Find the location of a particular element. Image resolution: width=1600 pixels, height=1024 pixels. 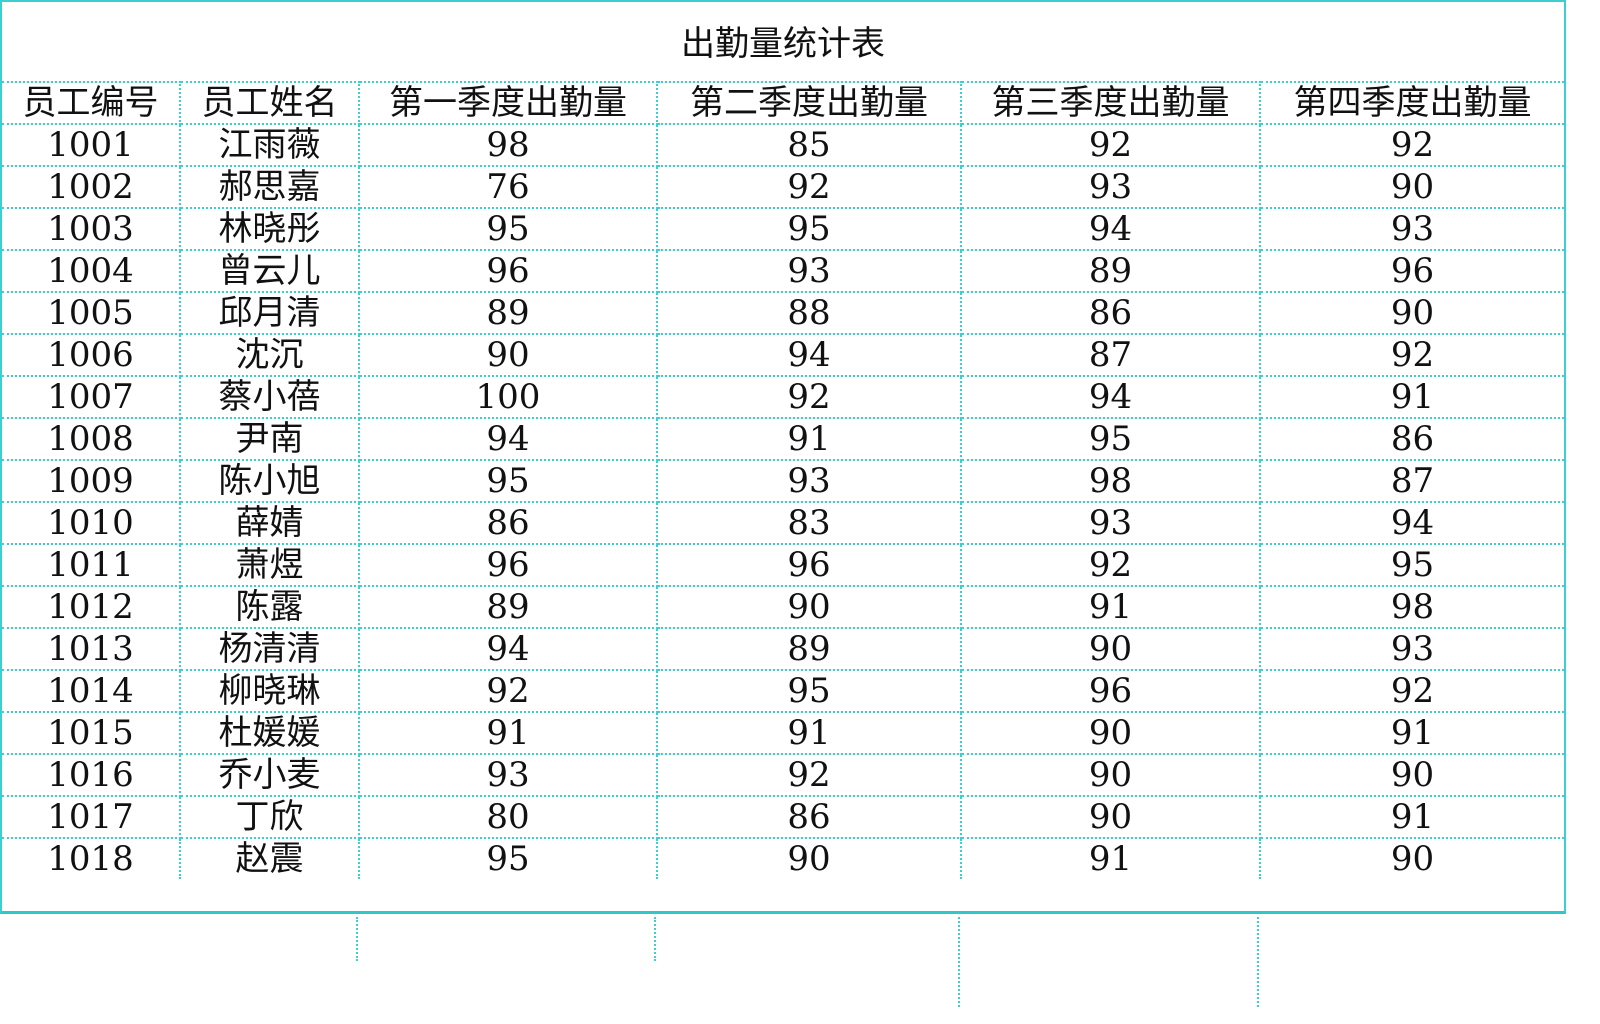

table-cell: 乔小麦 is located at coordinates (269, 775).